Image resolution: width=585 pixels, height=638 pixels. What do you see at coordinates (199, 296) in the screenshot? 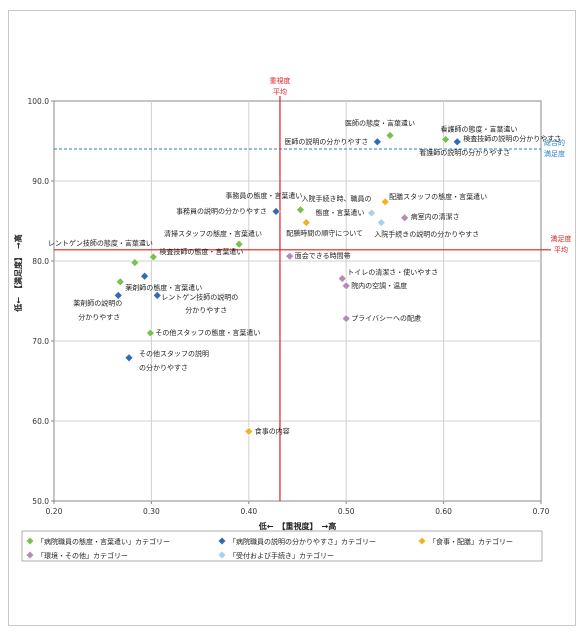
I see `data-label: レントゲン技師の説明の` at bounding box center [199, 296].